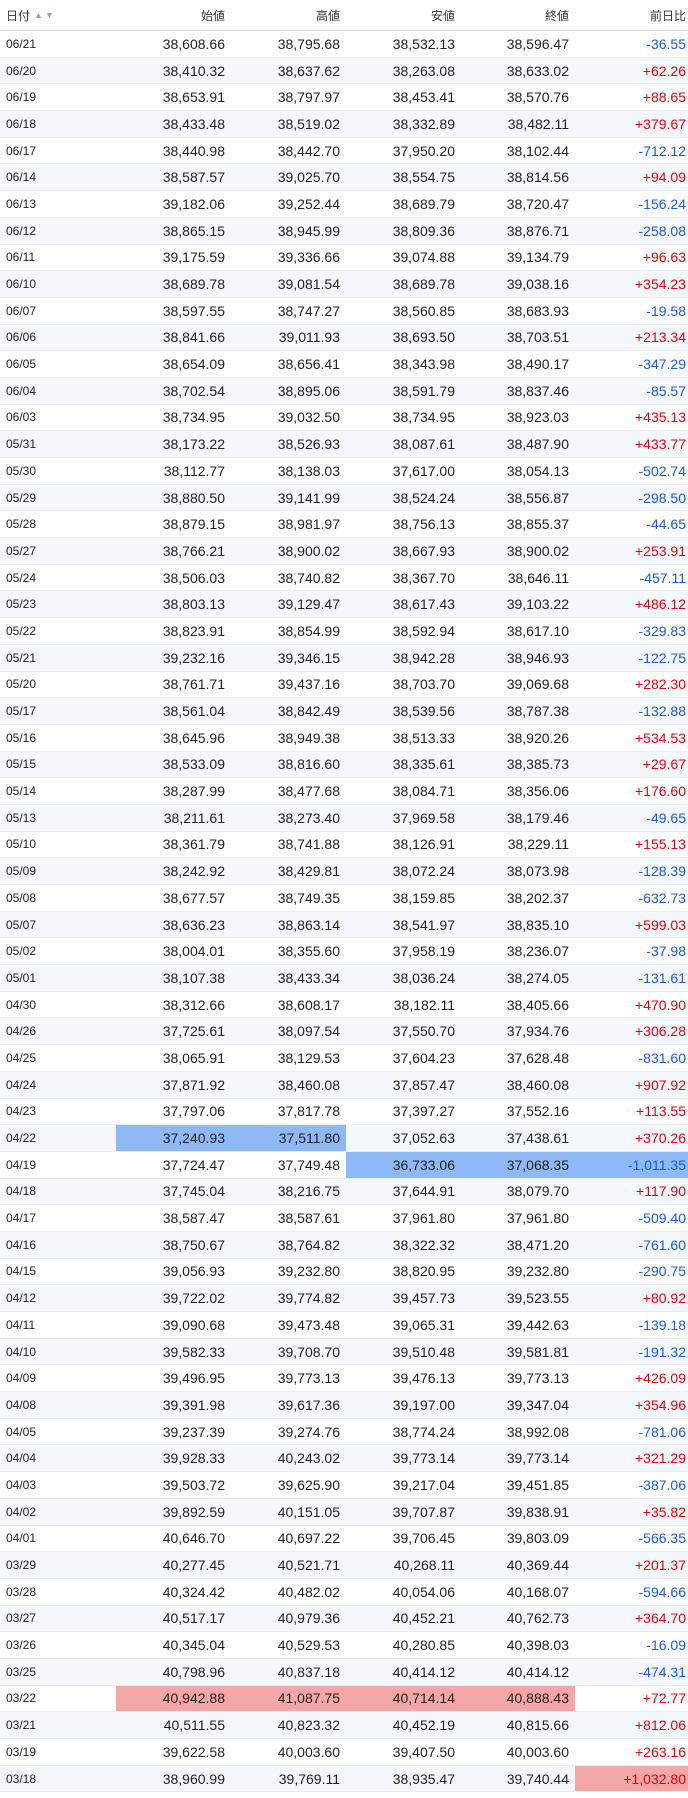 This screenshot has width=688, height=1798. Describe the element at coordinates (21, 1164) in the screenshot. I see `cell-date: 04/19` at that location.